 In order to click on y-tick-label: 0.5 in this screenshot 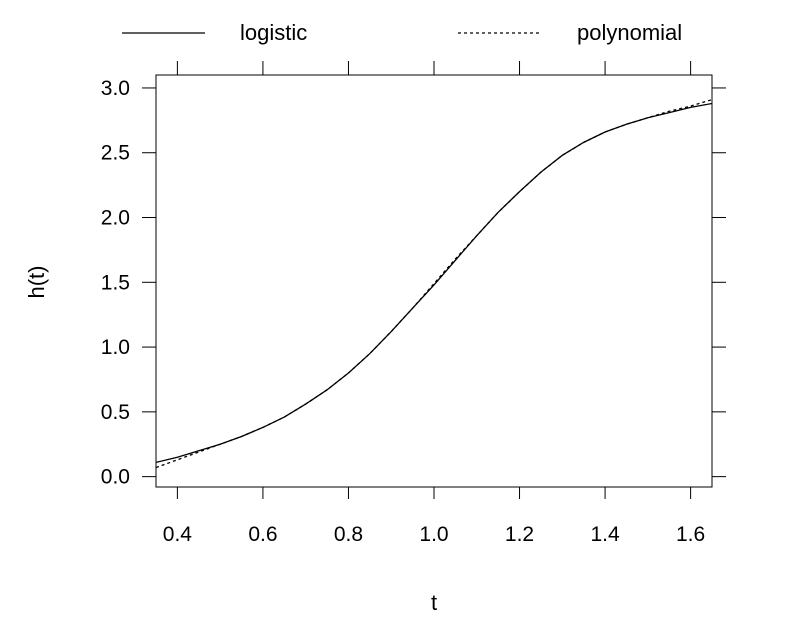, I will do `click(115, 412)`.